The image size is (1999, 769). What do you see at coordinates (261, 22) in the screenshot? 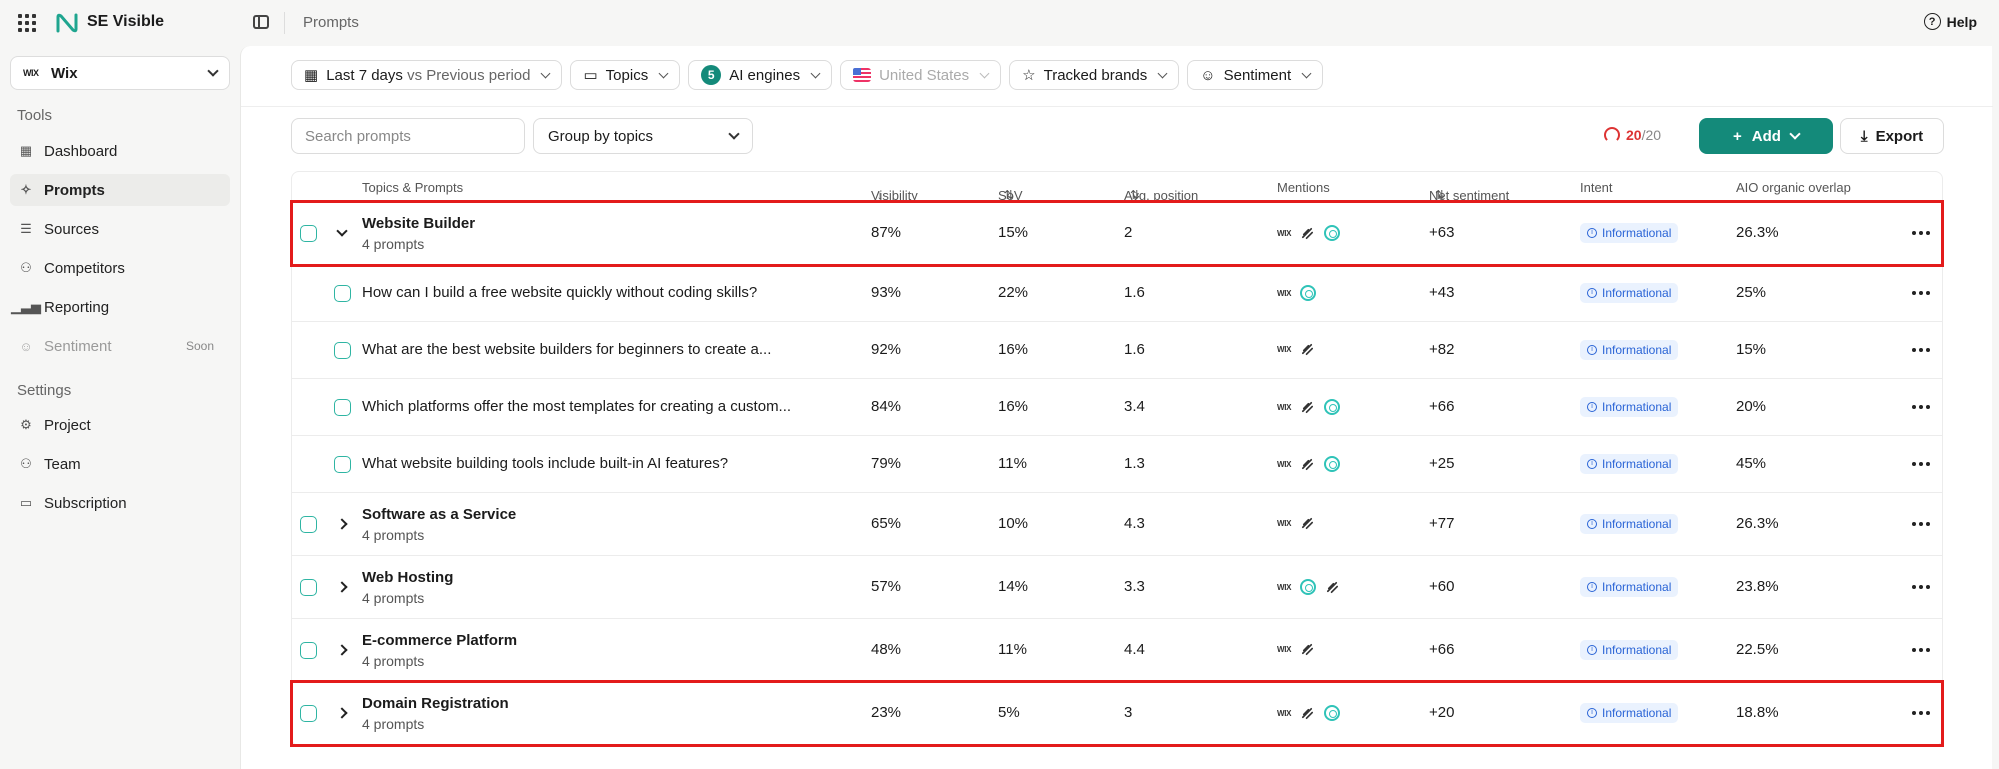
I see `sidebar-toggle-icon` at bounding box center [261, 22].